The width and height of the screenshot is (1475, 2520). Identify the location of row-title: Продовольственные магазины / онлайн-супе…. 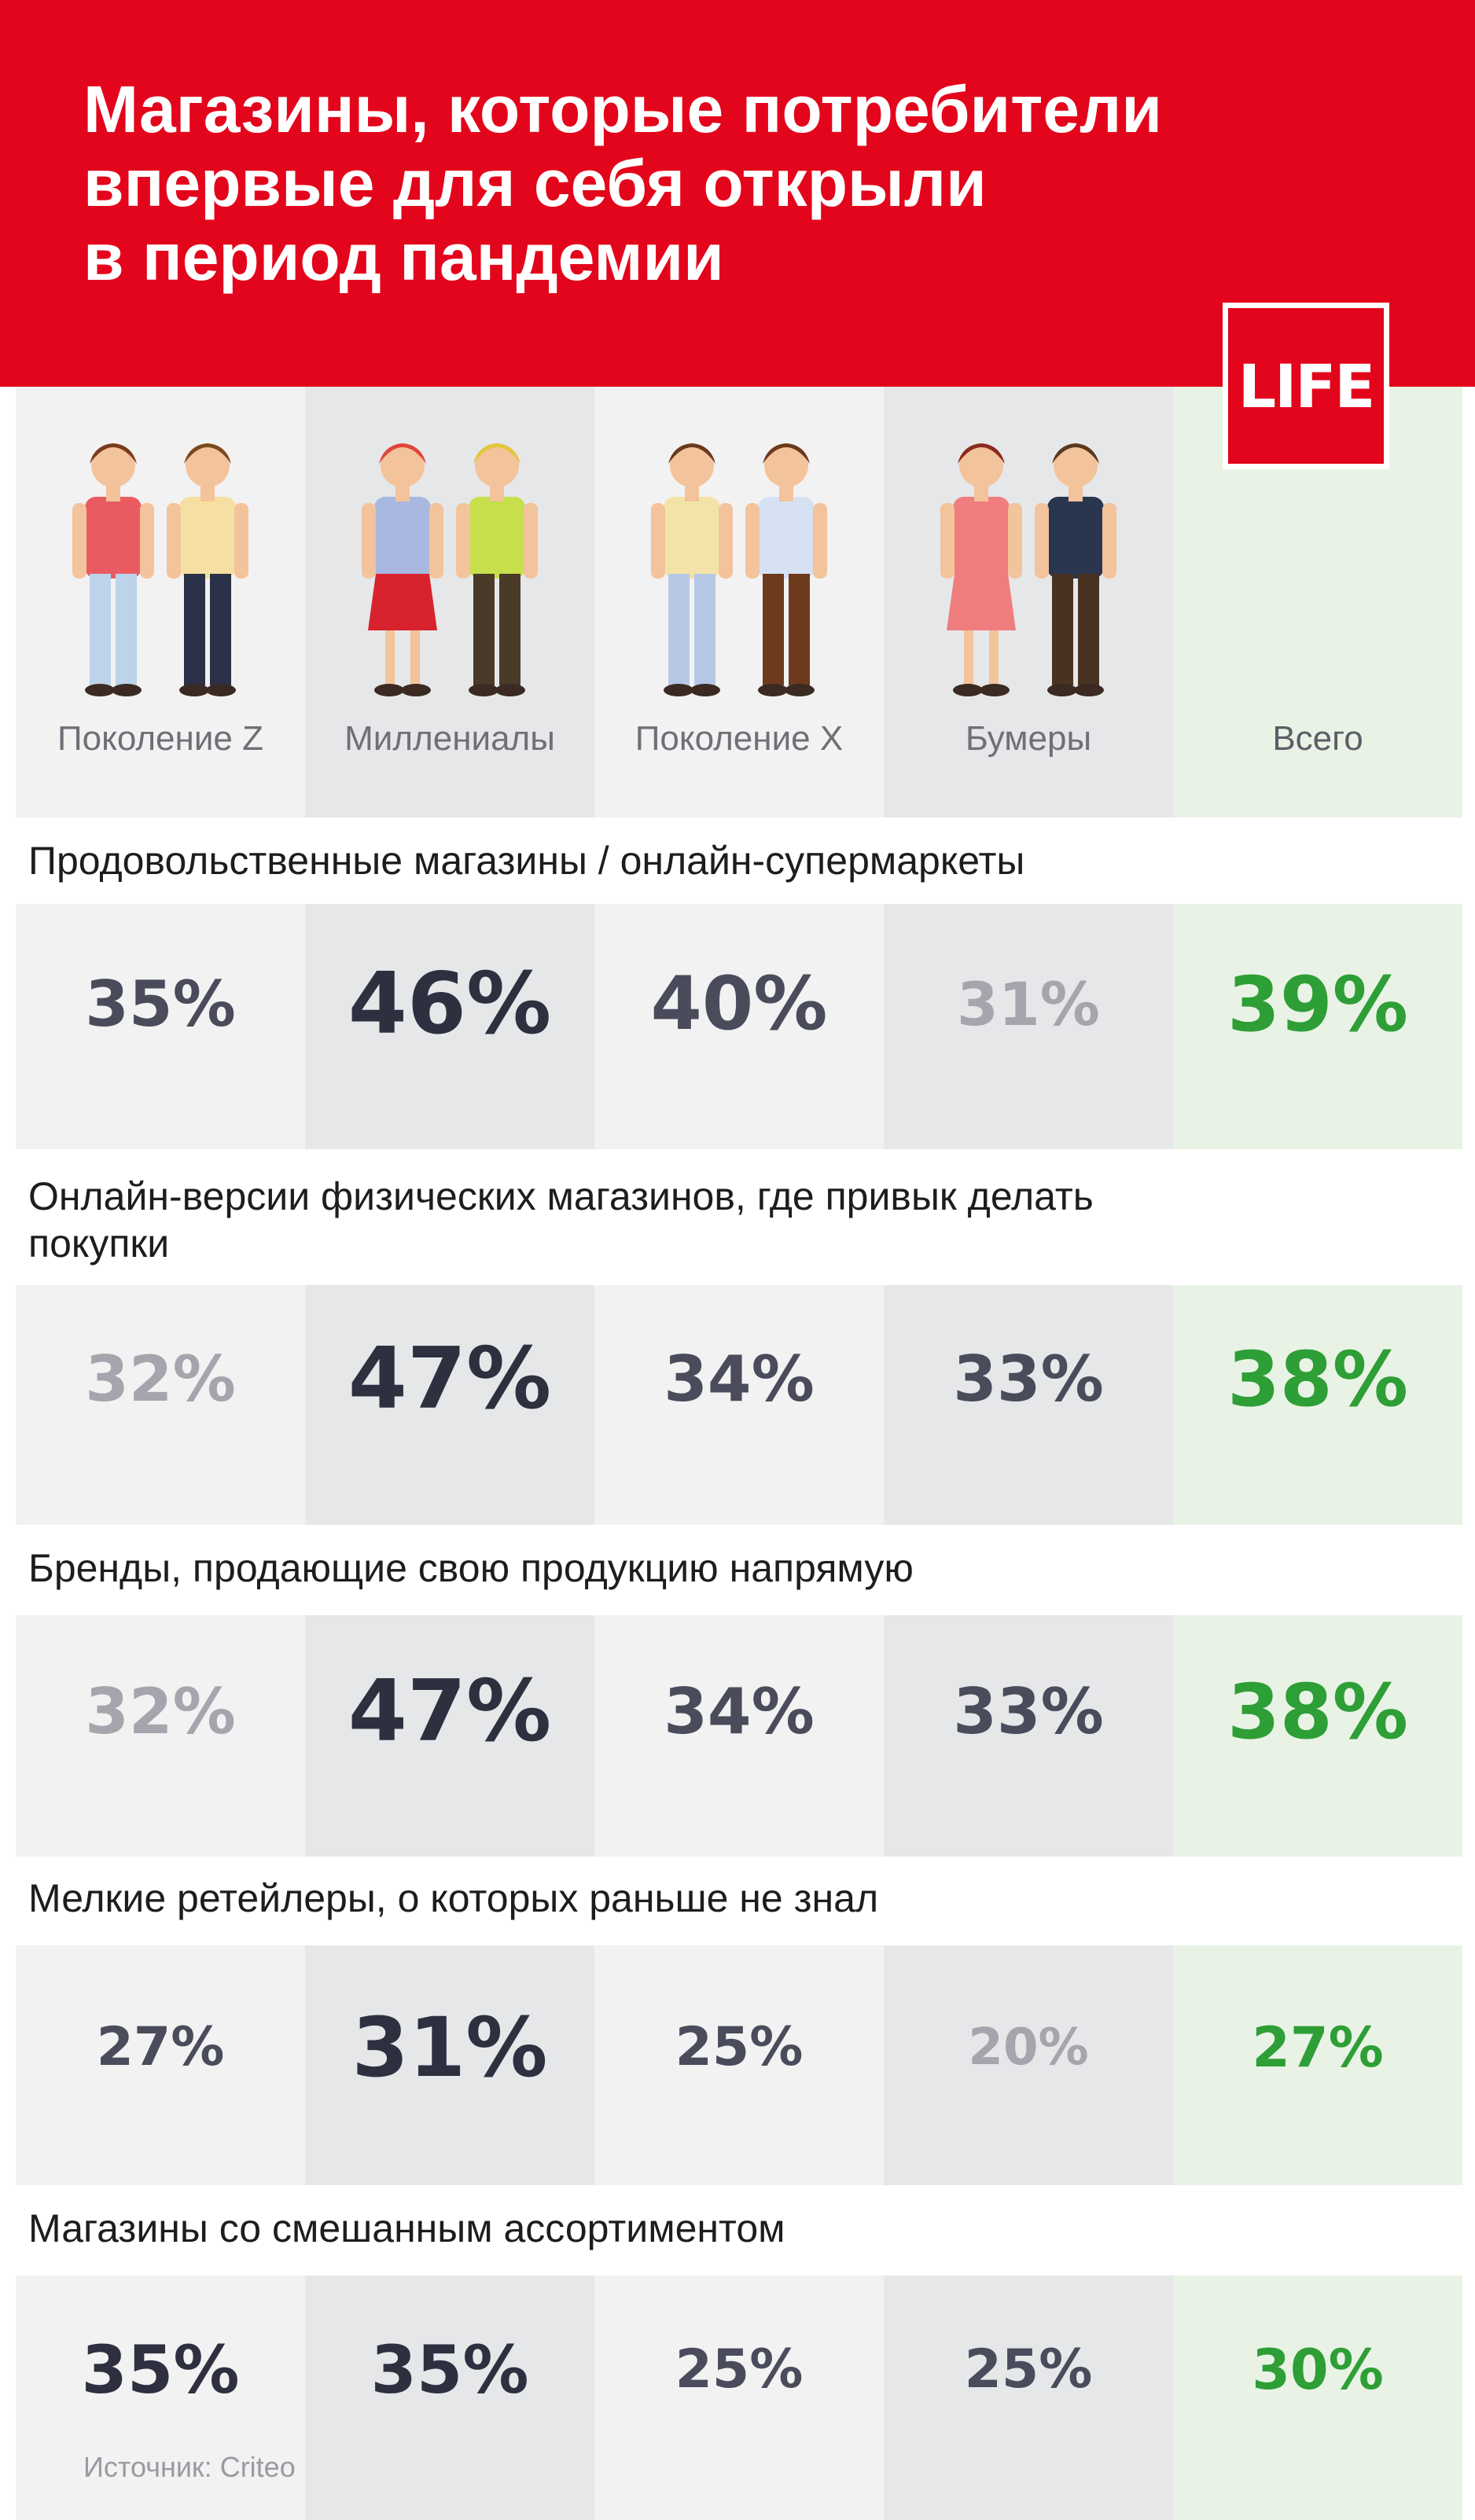
(526, 861).